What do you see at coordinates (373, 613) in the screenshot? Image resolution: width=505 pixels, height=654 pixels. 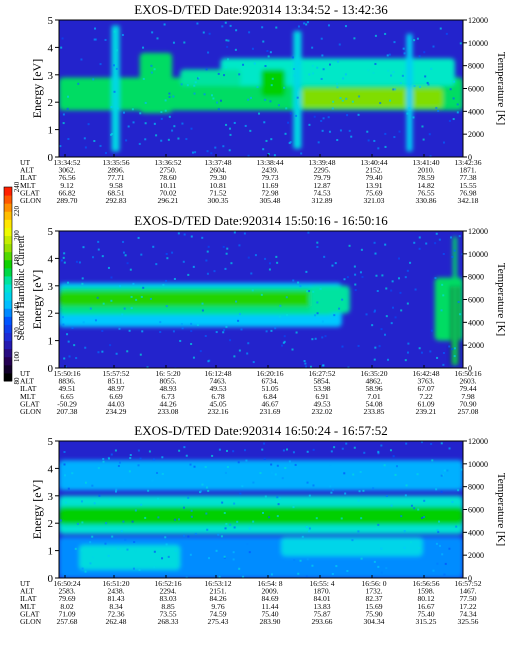 I see `row-value: 75.90` at bounding box center [373, 613].